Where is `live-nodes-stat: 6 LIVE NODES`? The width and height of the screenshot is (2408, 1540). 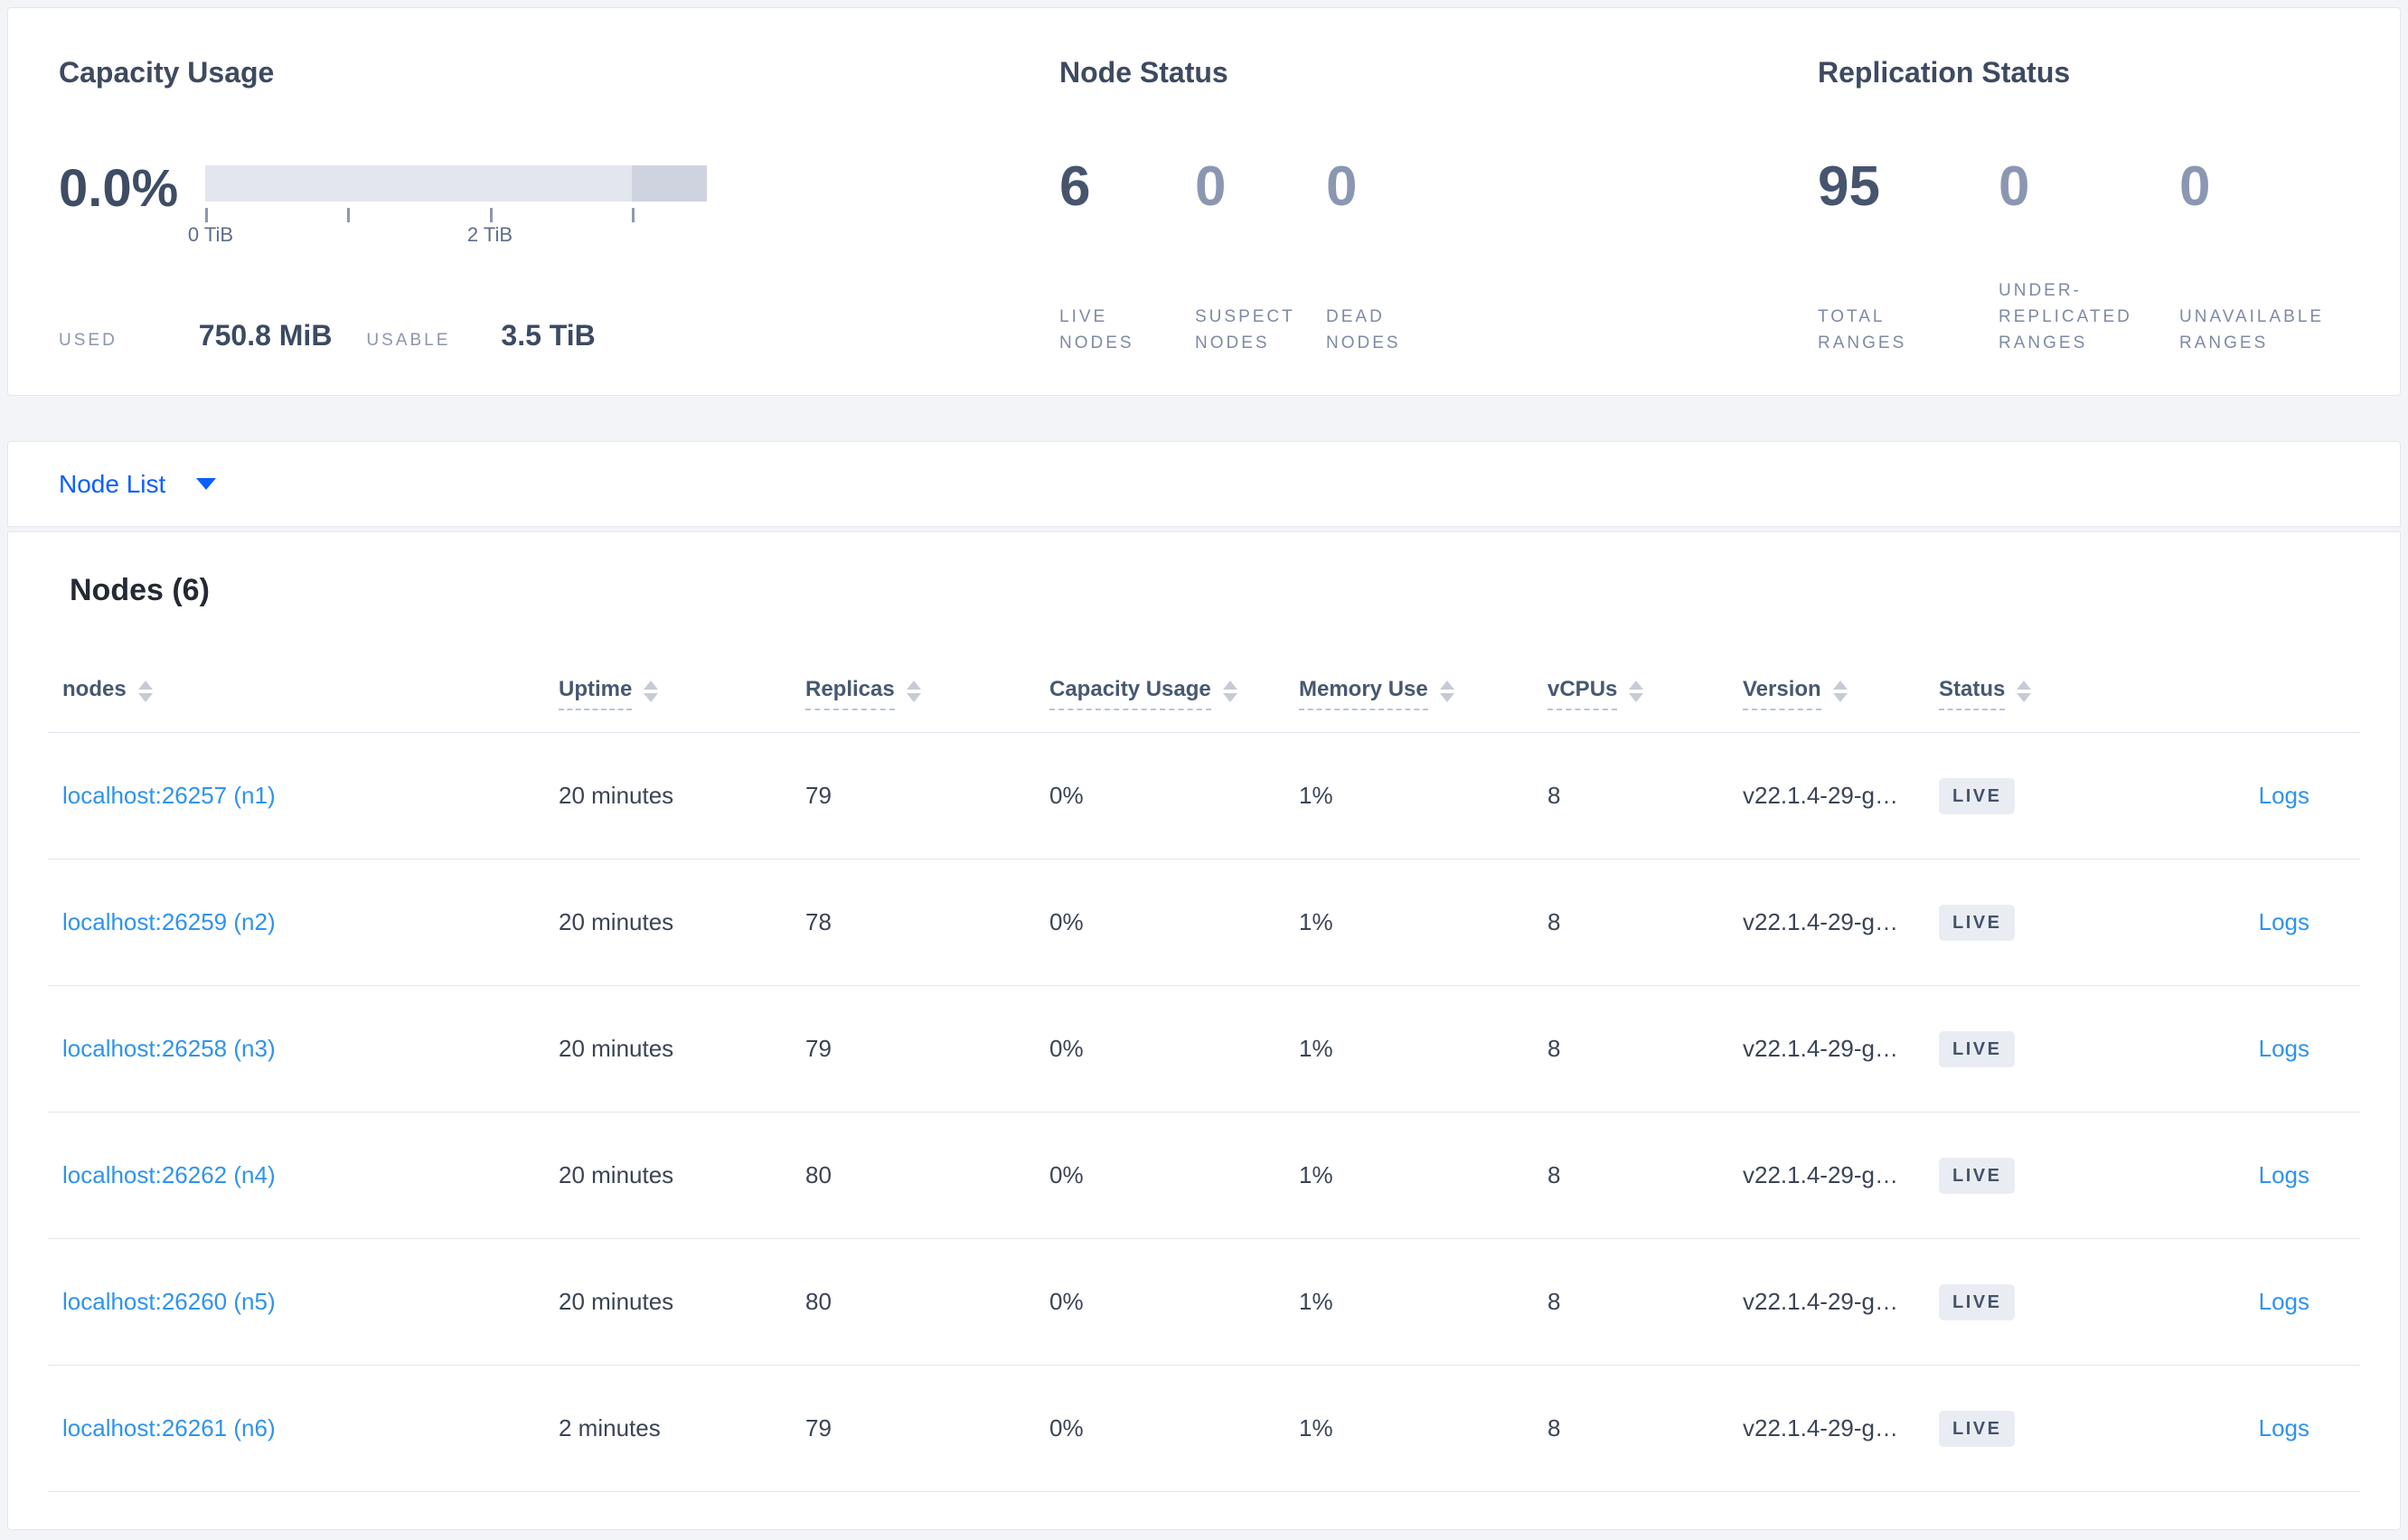
live-nodes-stat: 6 LIVE NODES is located at coordinates (1127, 255).